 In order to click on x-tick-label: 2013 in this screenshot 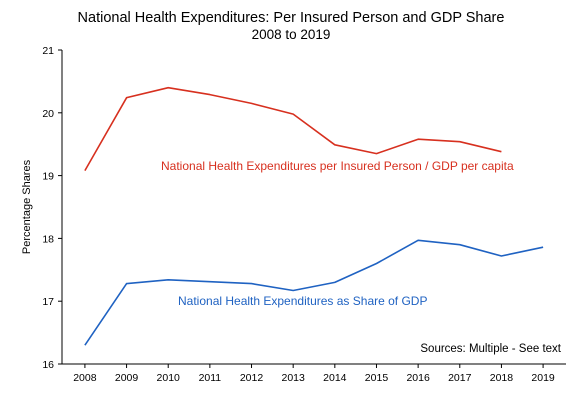, I will do `click(293, 378)`.